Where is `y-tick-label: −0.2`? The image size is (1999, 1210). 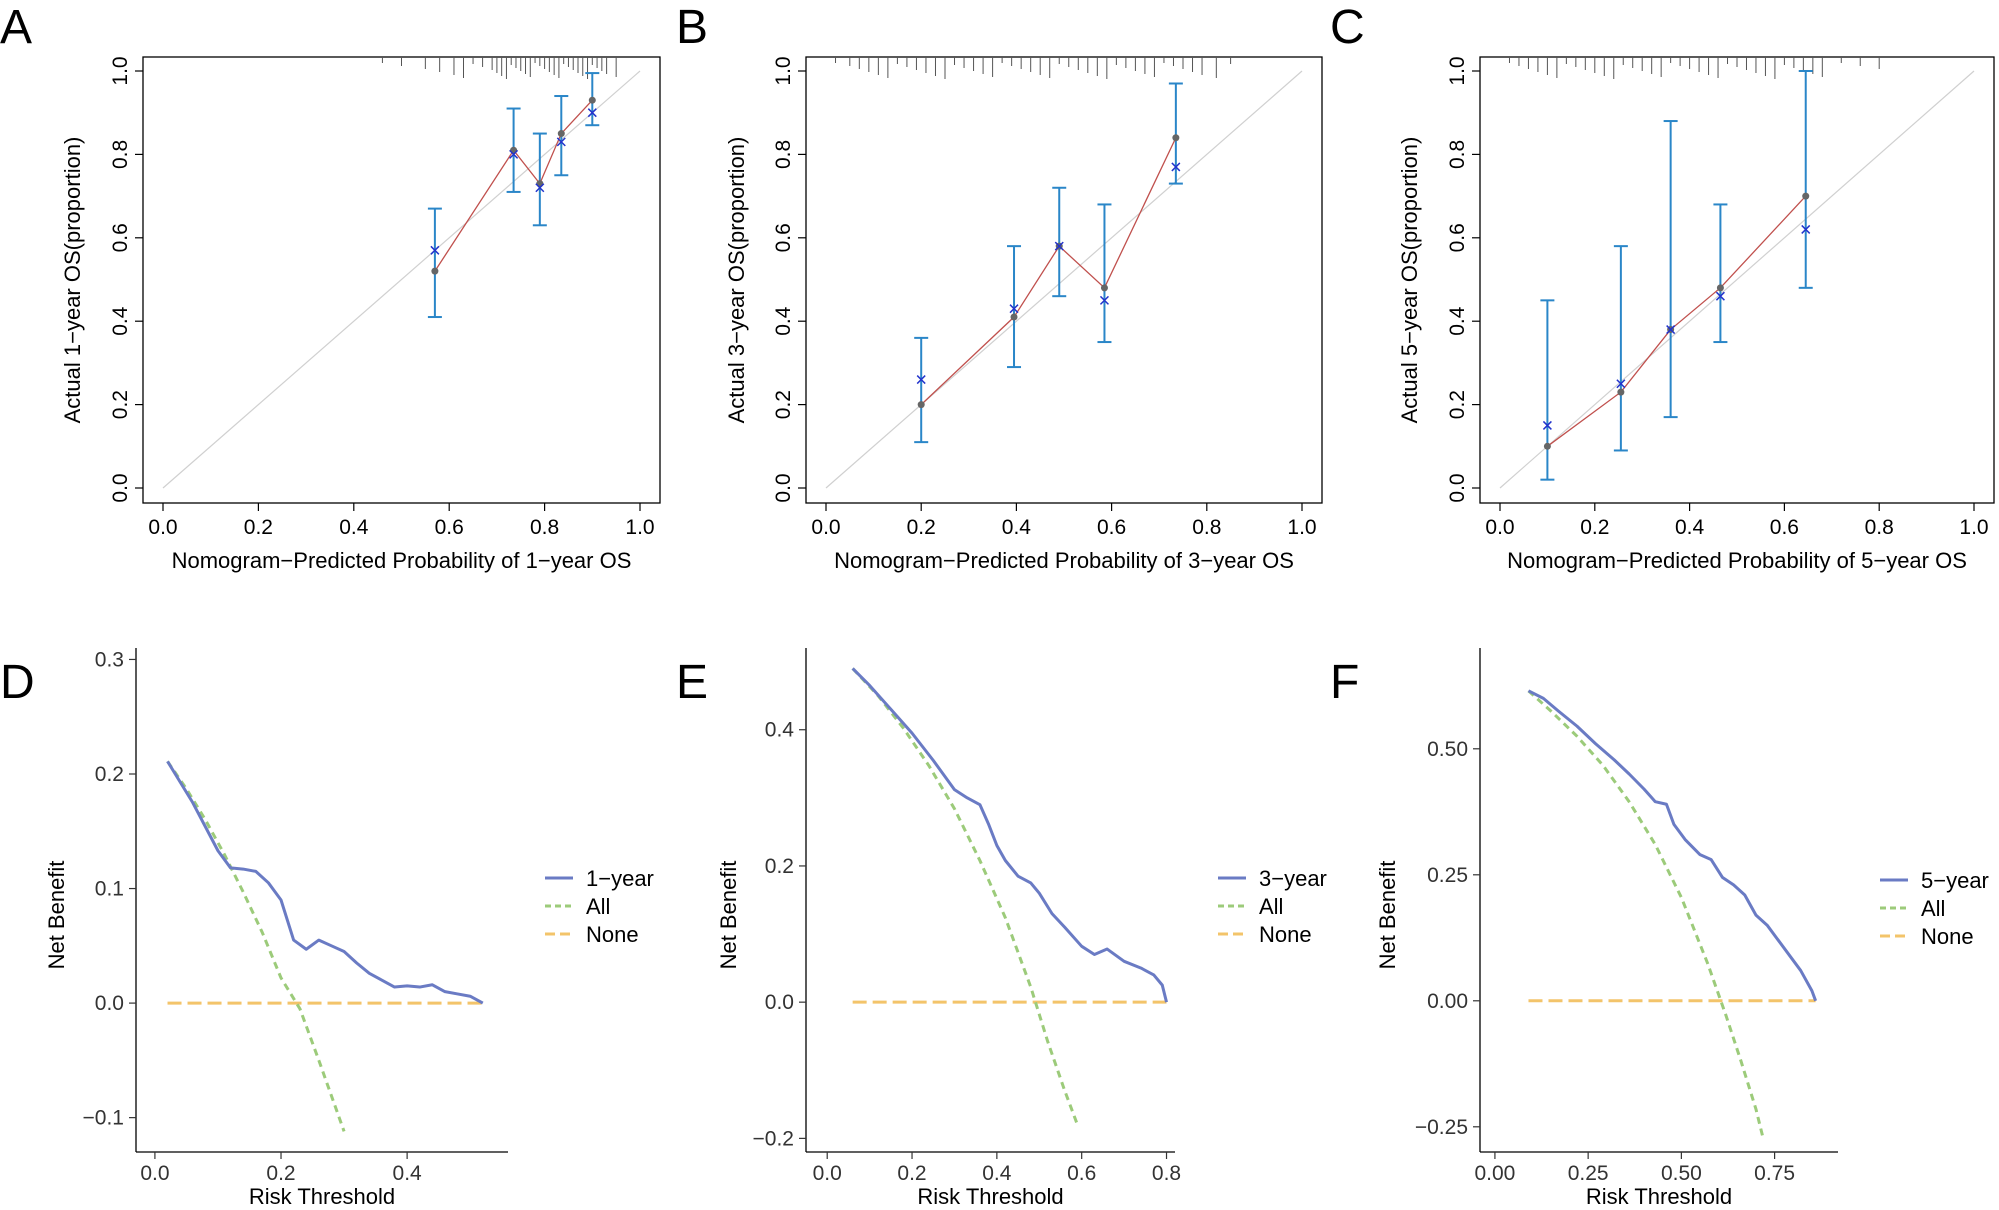 y-tick-label: −0.2 is located at coordinates (773, 1138).